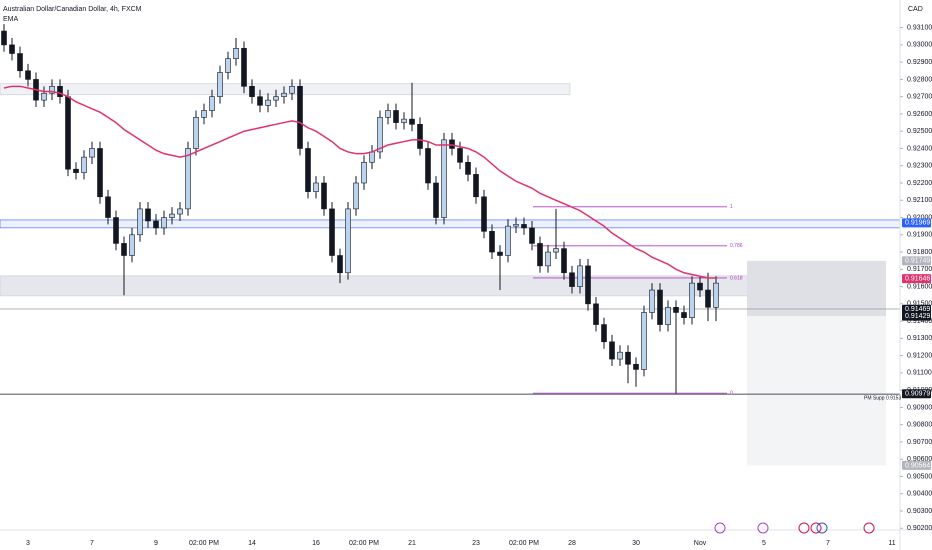 The height and width of the screenshot is (550, 932). I want to click on price-label: 0.91429, so click(917, 316).